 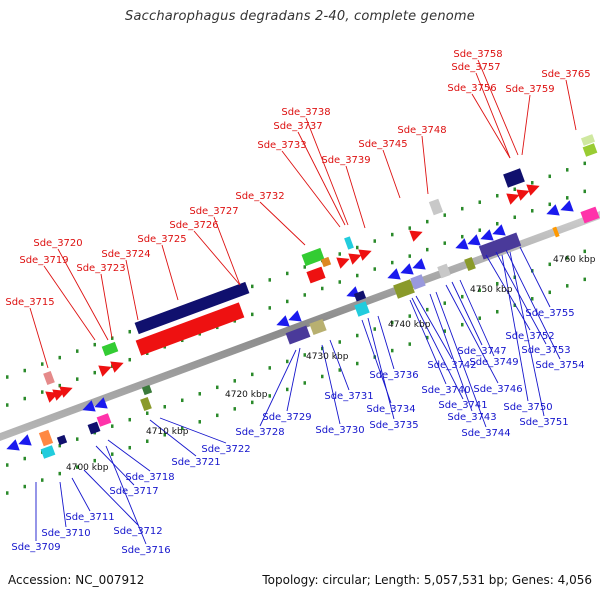 What do you see at coordinates (565, 74) in the screenshot?
I see `gene-label: Sde_3765` at bounding box center [565, 74].